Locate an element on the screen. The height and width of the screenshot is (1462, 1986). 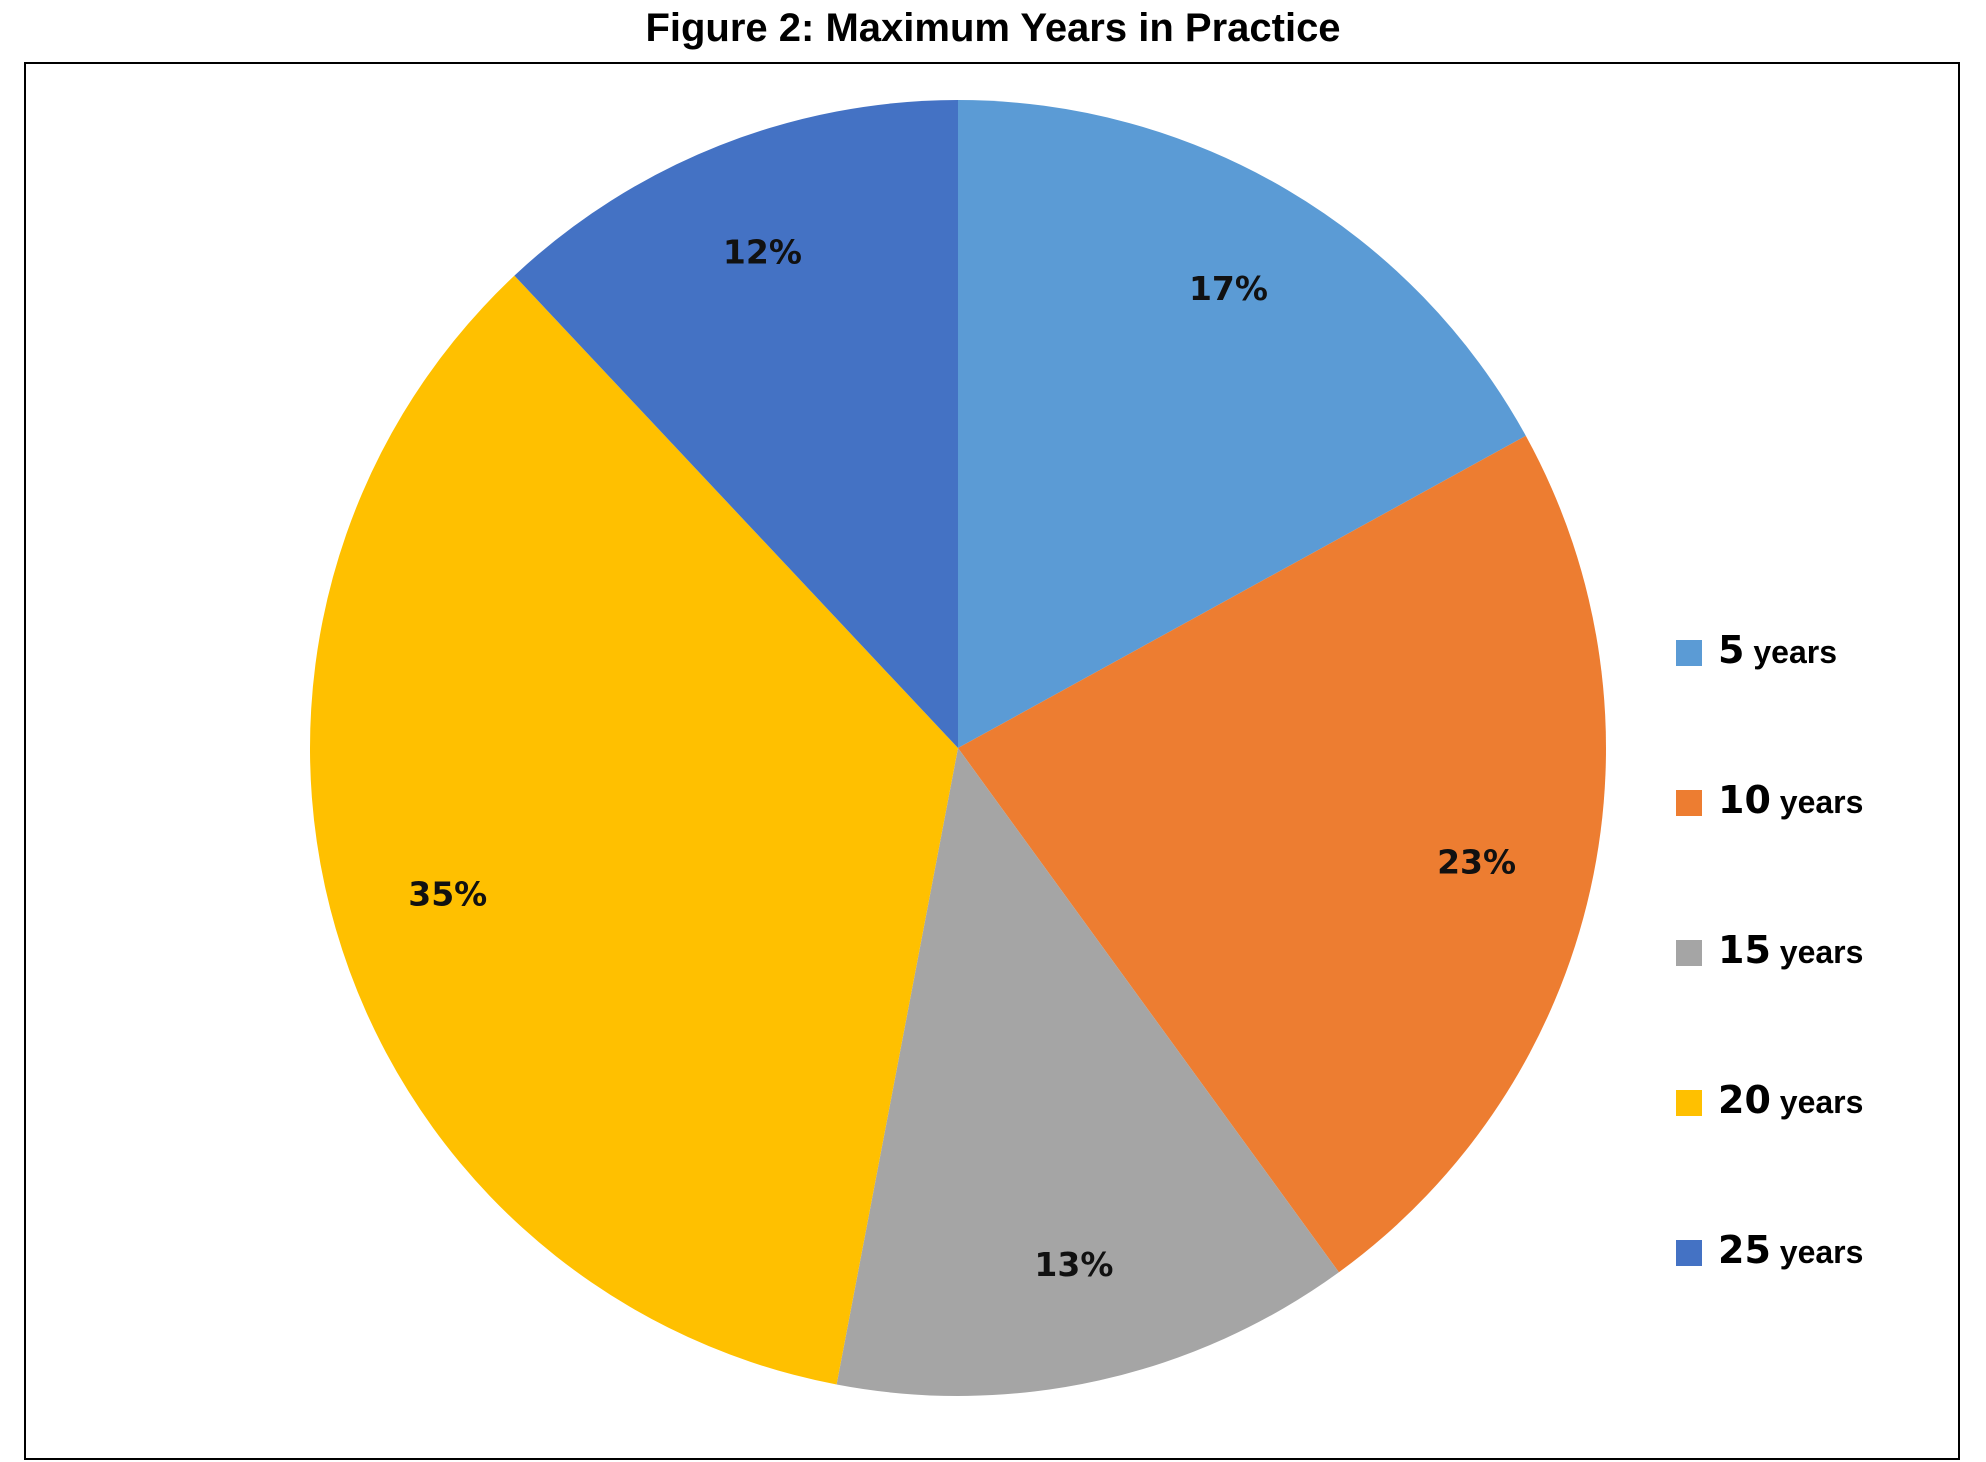
data-label-25-years: 12% is located at coordinates (762, 251).